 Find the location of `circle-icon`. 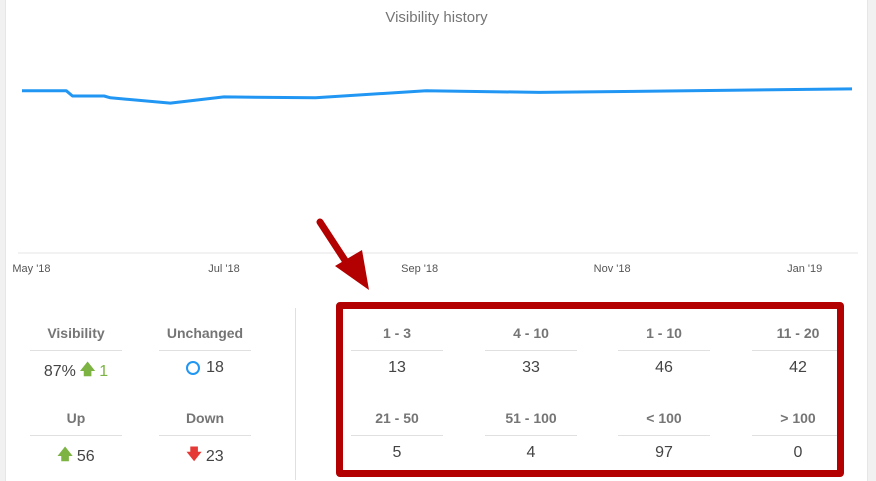

circle-icon is located at coordinates (193, 368).